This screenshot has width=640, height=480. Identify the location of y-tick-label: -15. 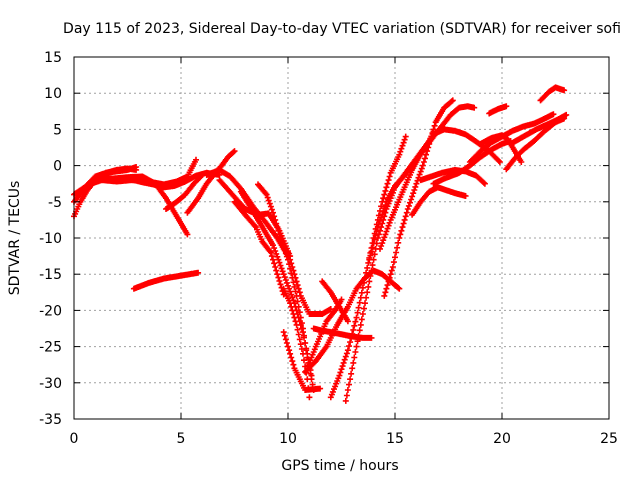
(50, 275).